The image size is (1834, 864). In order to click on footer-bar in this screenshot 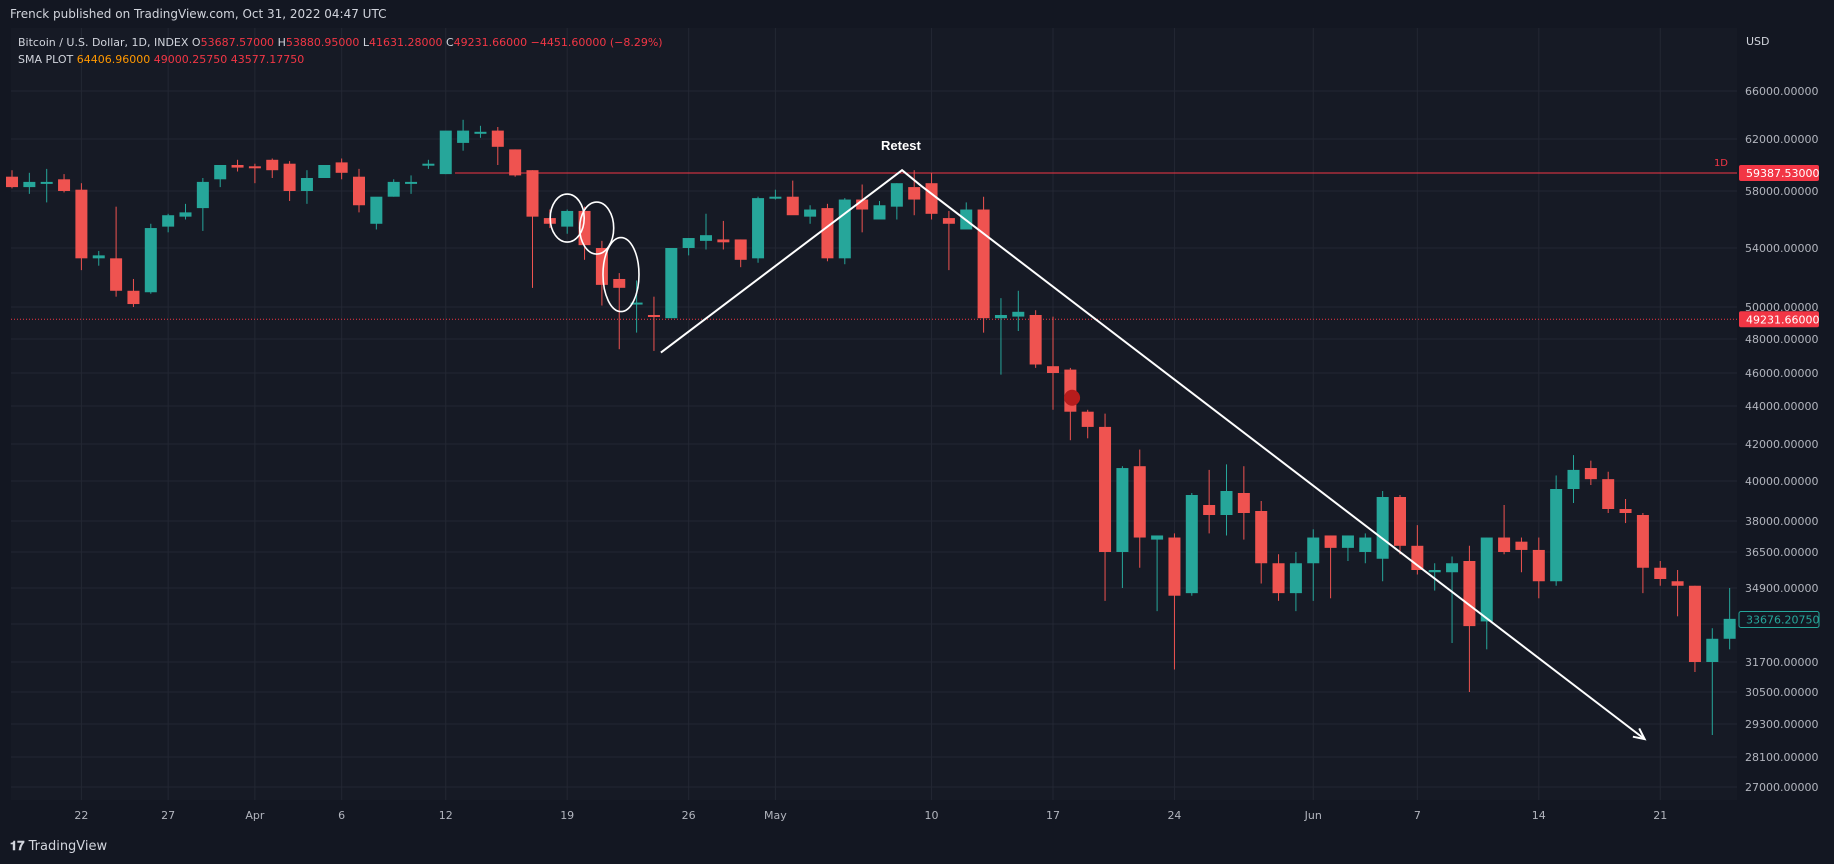, I will do `click(917, 847)`.